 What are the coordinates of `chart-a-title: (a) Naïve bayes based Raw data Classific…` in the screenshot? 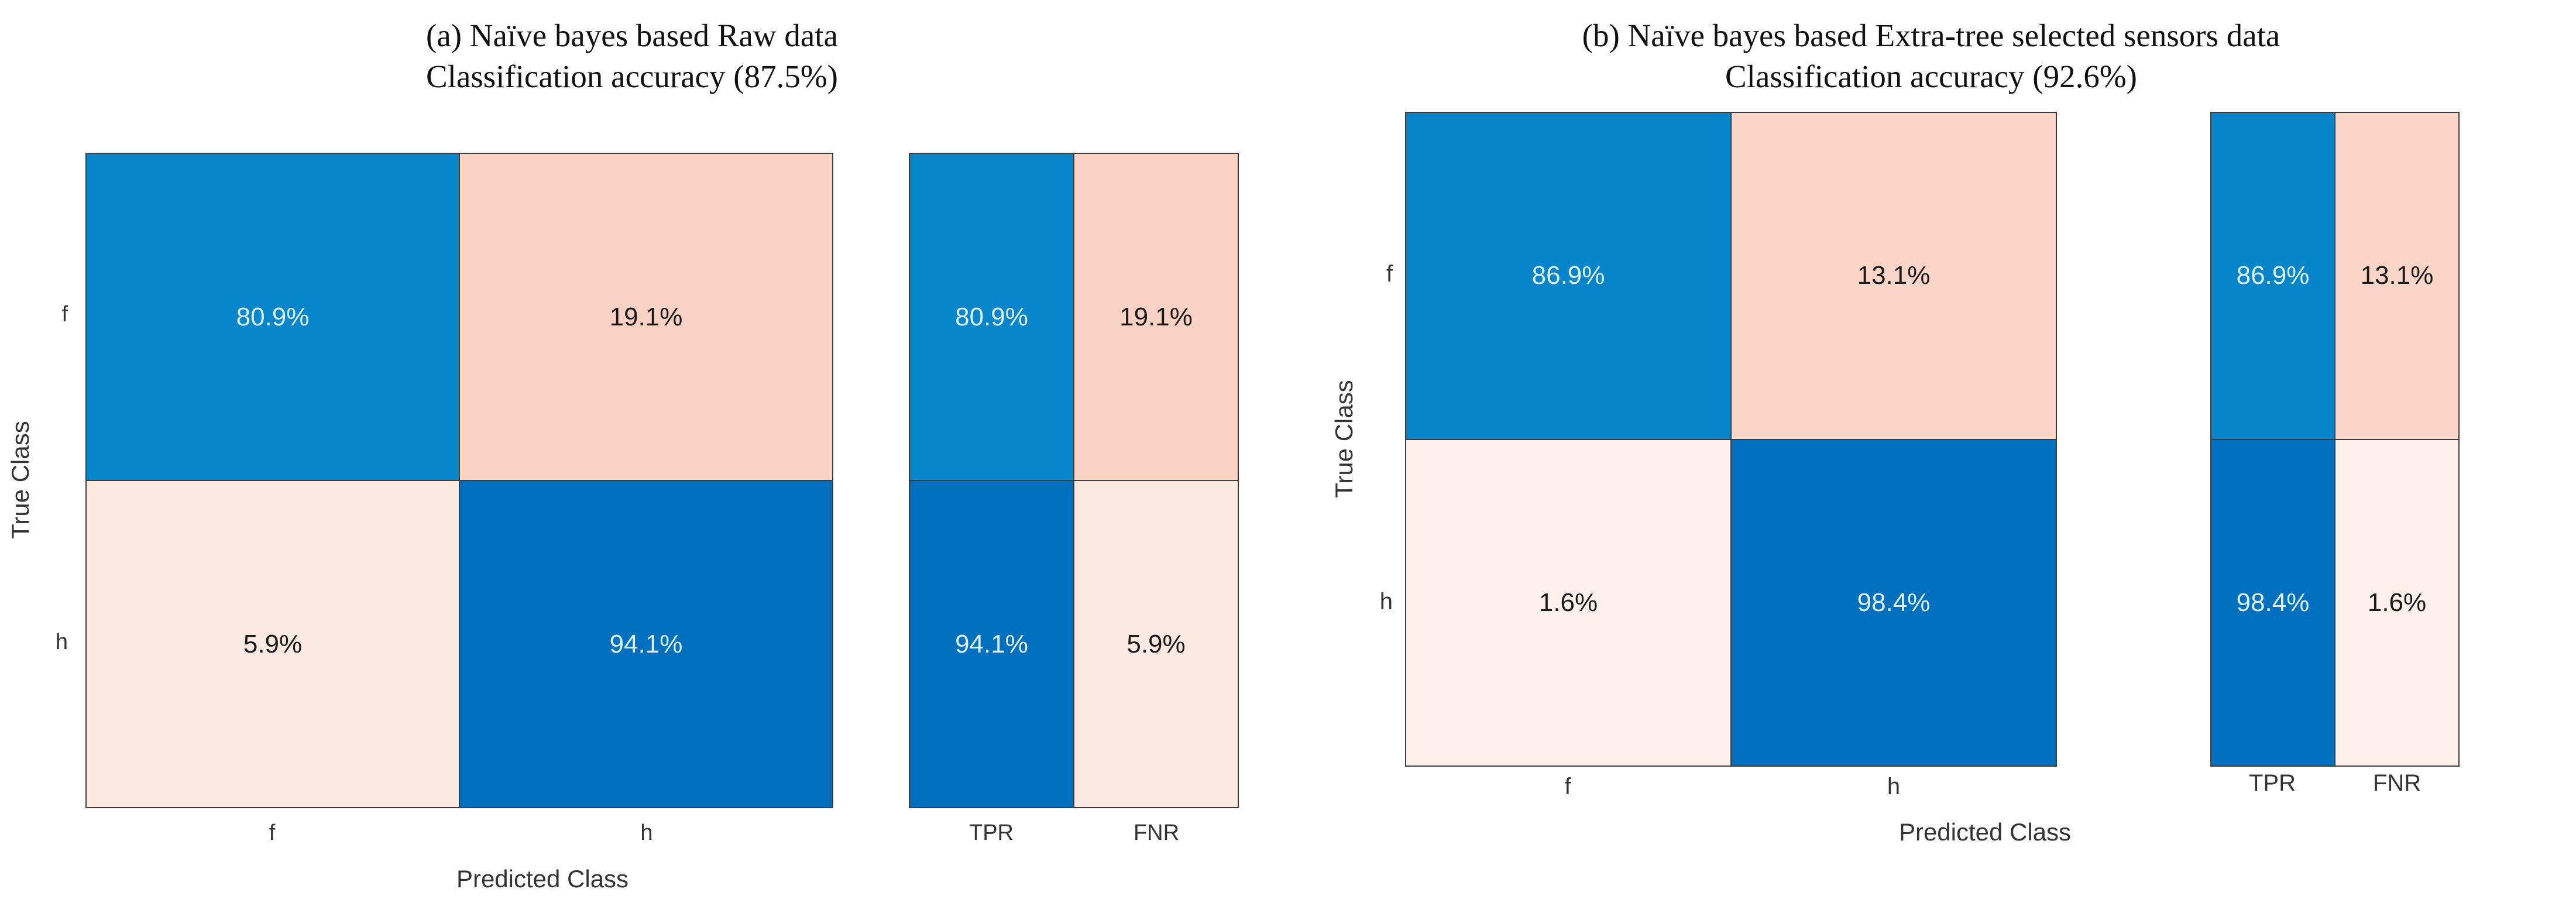 It's located at (632, 56).